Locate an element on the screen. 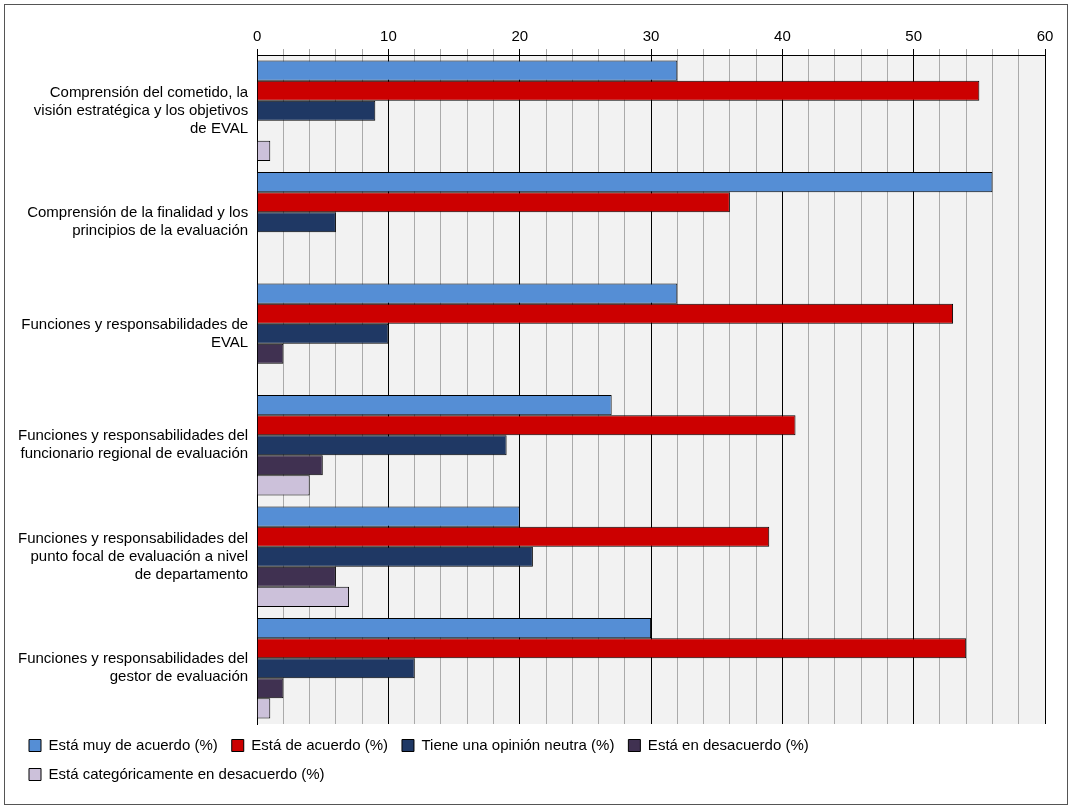 This screenshot has height=809, width=1072. y-tick-label: Funciones y responsabilidades del funcionario regional de evaluación is located at coordinates (133, 444).